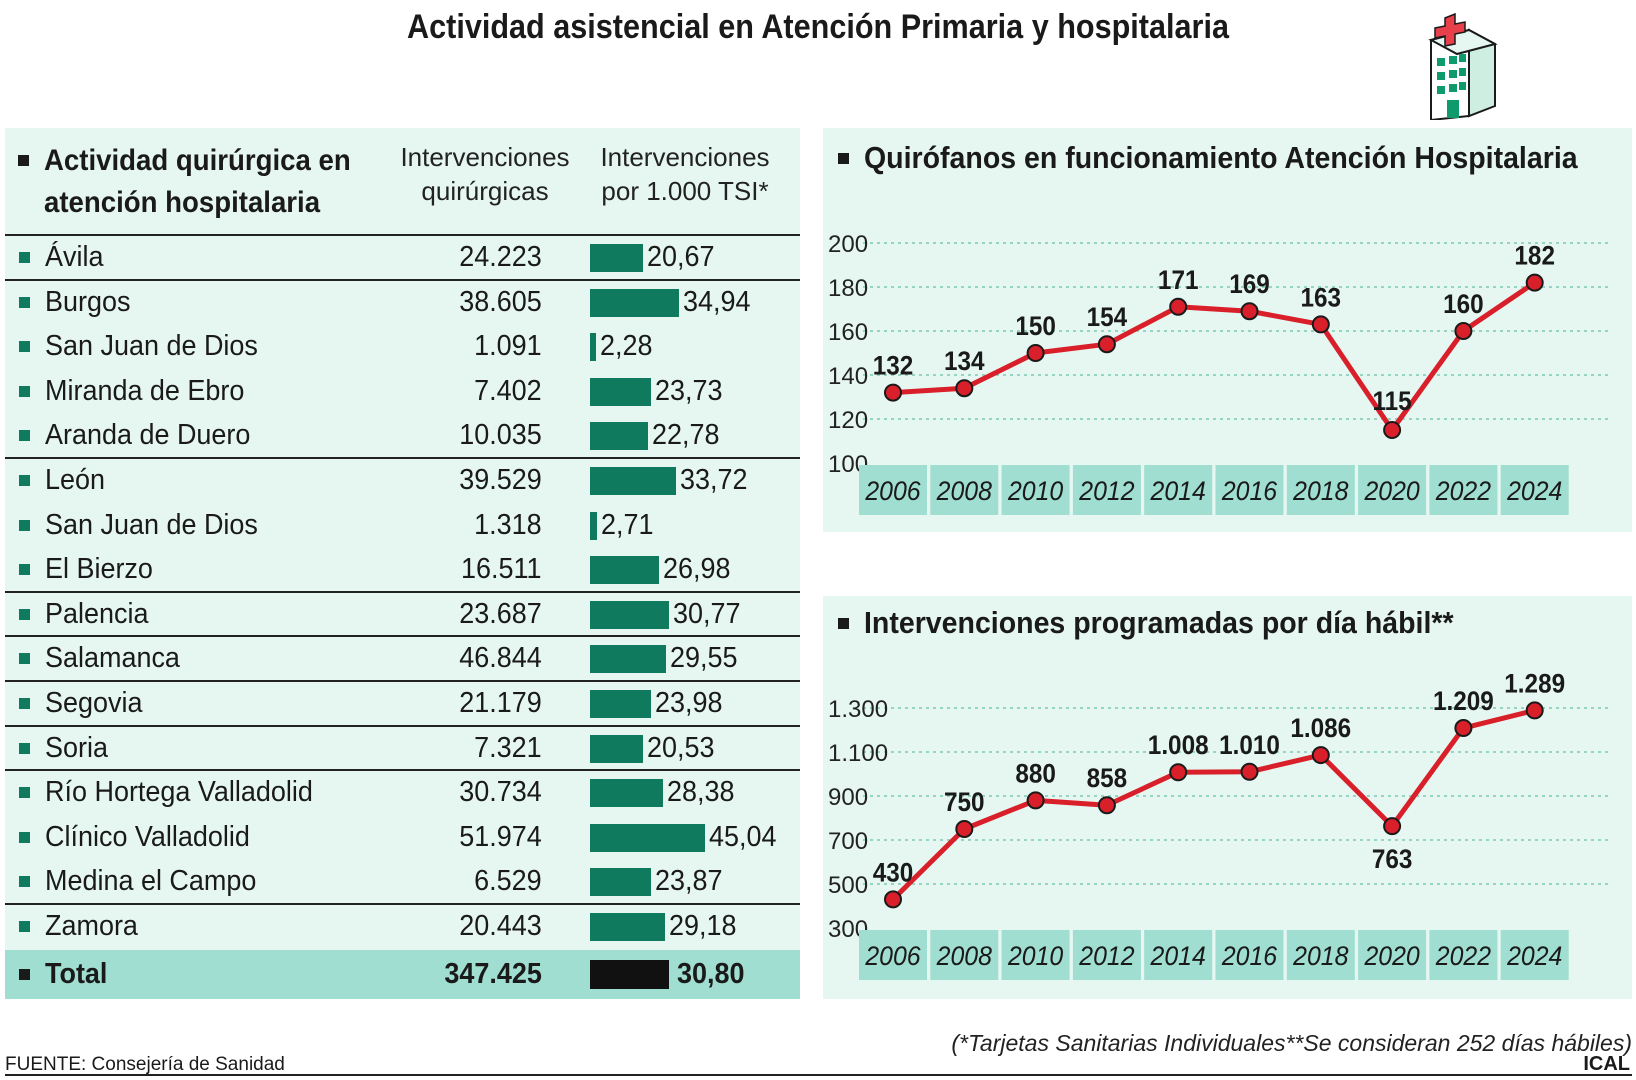  Describe the element at coordinates (1249, 956) in the screenshot. I see `x-tick-label: 2016` at that location.